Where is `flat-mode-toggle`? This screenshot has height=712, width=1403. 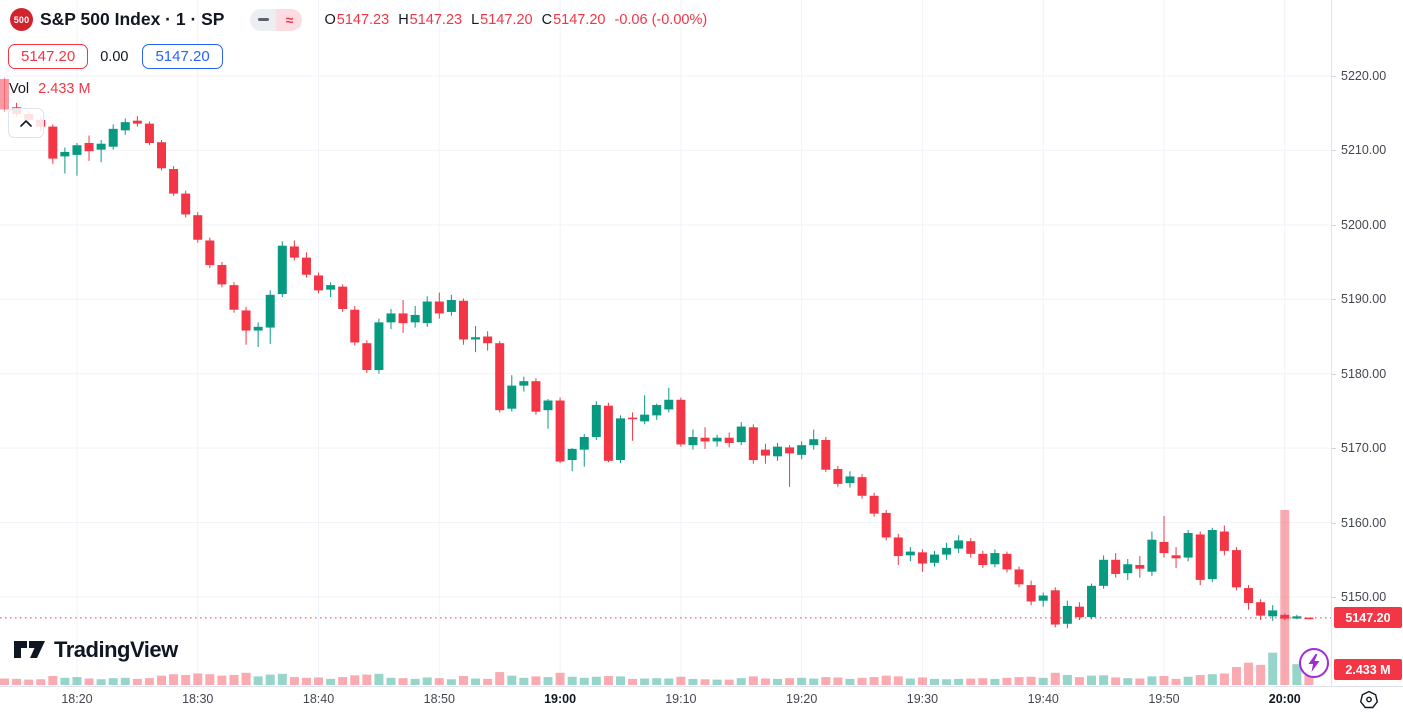
flat-mode-toggle is located at coordinates (263, 19).